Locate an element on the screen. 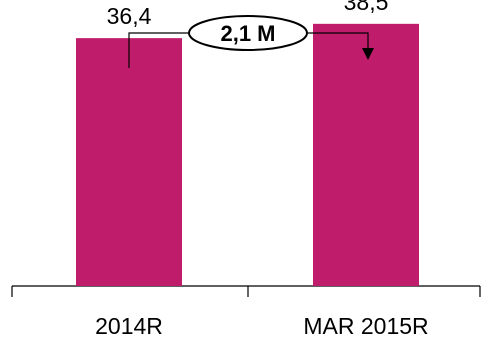 The height and width of the screenshot is (348, 481). data-label-2: 38,5 is located at coordinates (366, 7).